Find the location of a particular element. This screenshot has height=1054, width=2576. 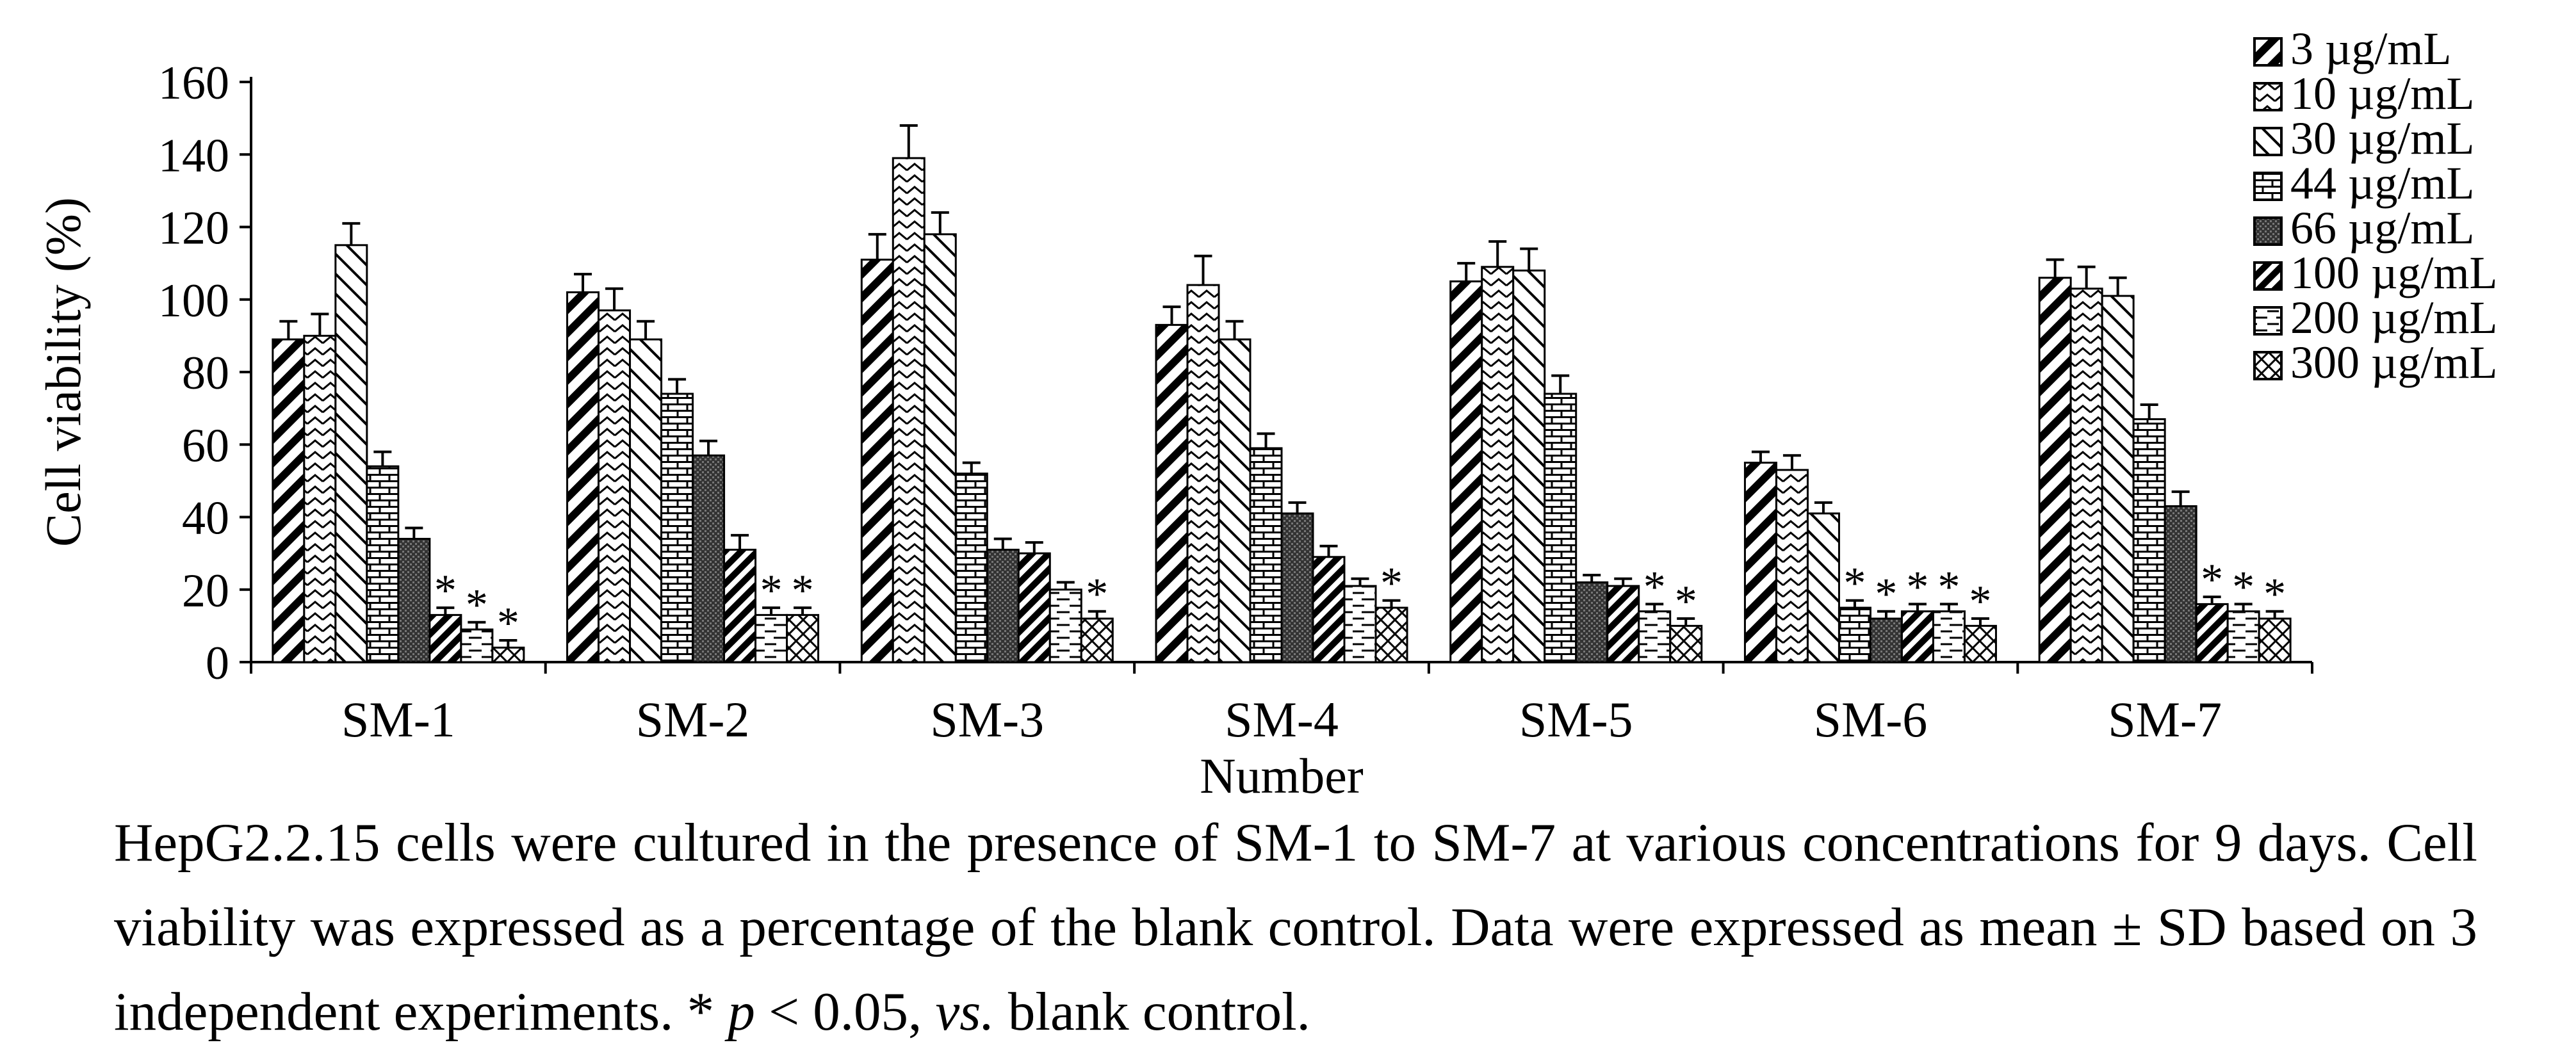

bar-sm-6-s5 is located at coordinates (1886, 640).